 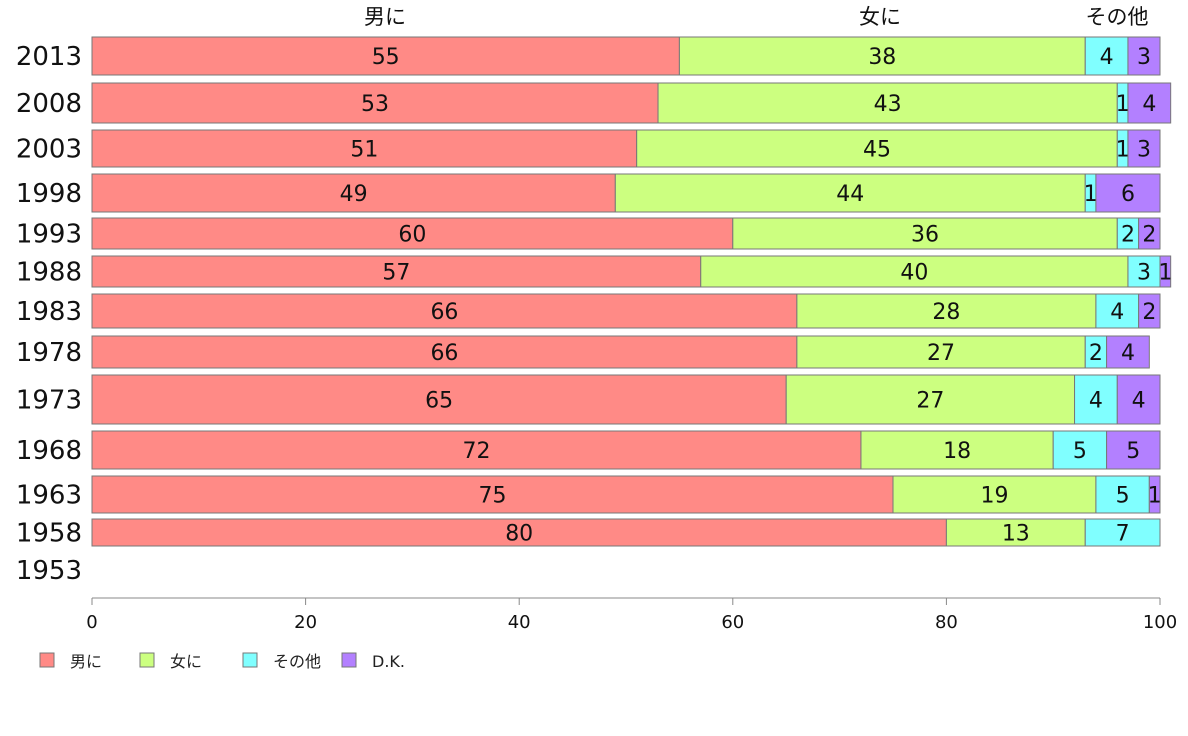 What do you see at coordinates (1123, 104) in the screenshot?
I see `data-label-2008-series-2: 1` at bounding box center [1123, 104].